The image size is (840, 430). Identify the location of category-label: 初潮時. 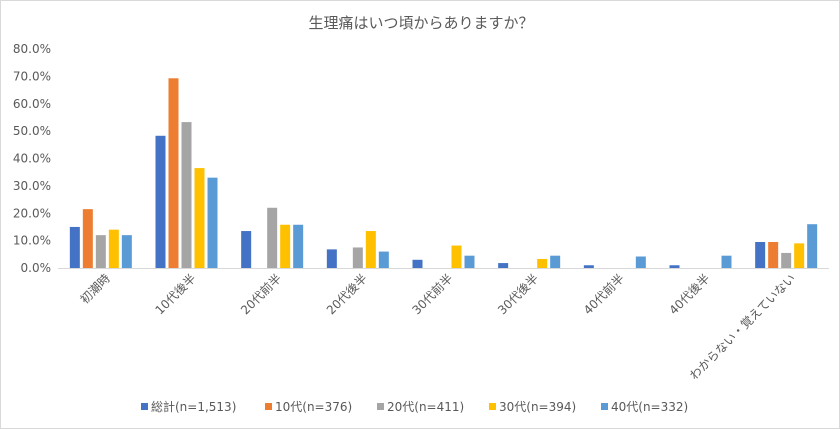
(95, 289).